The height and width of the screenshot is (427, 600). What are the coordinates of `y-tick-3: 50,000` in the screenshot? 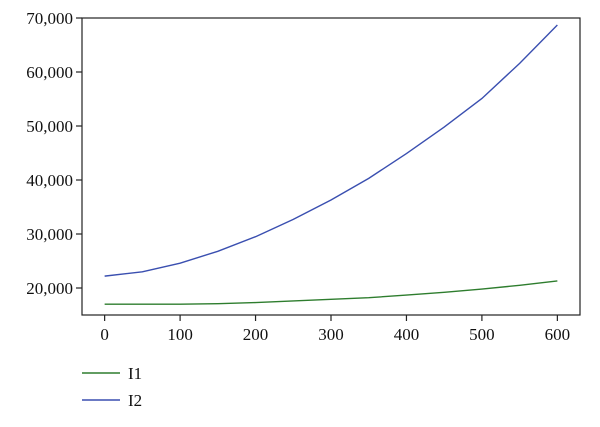 It's located at (54, 126).